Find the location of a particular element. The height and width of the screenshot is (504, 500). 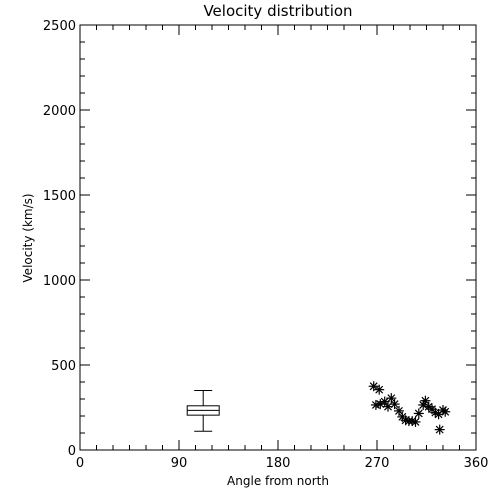

x-tick-label: 0 is located at coordinates (80, 463).